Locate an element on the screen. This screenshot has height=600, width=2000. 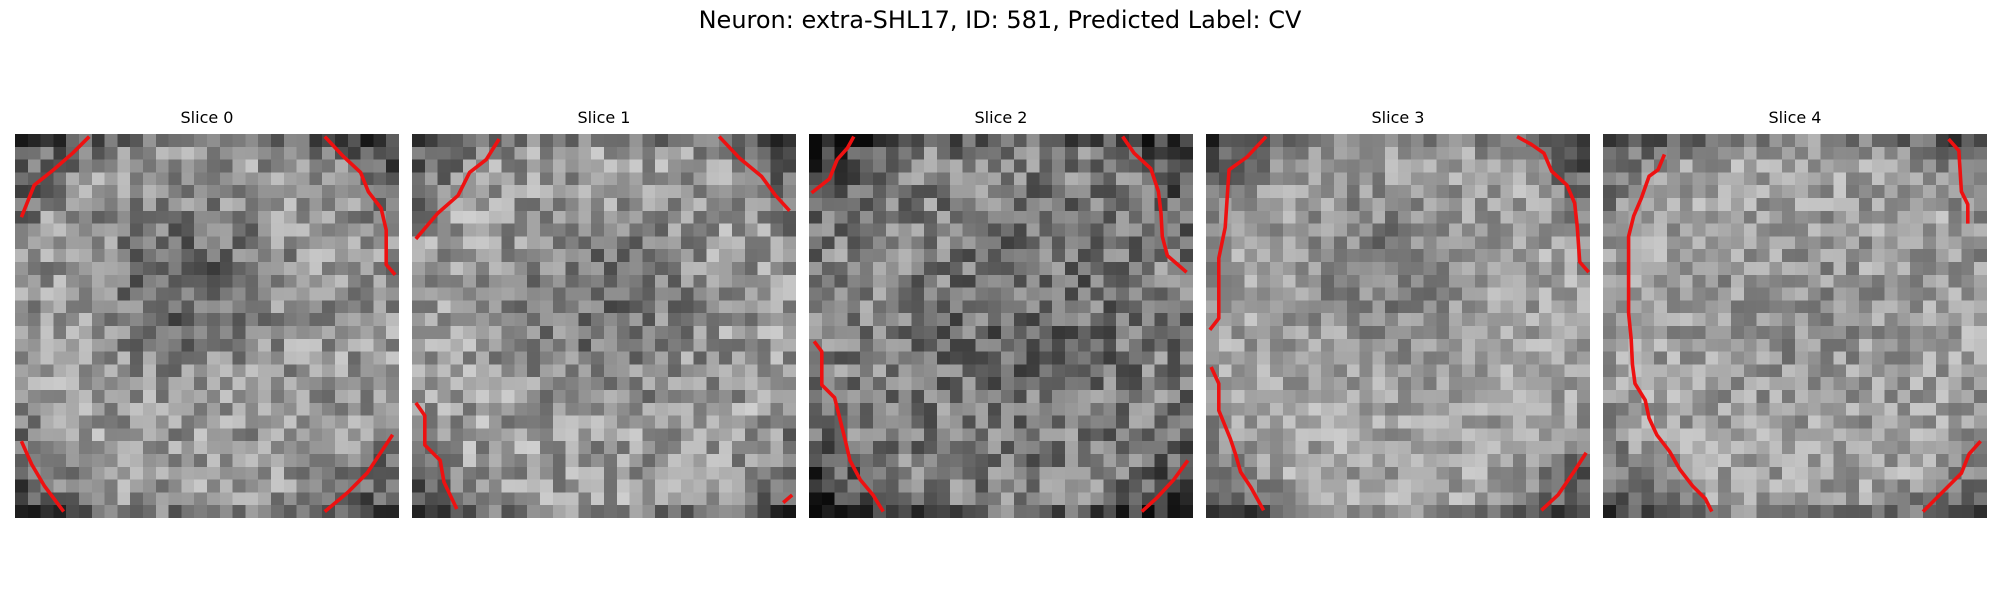
slice-panel-4: Slice 4 is located at coordinates (1795, 313).